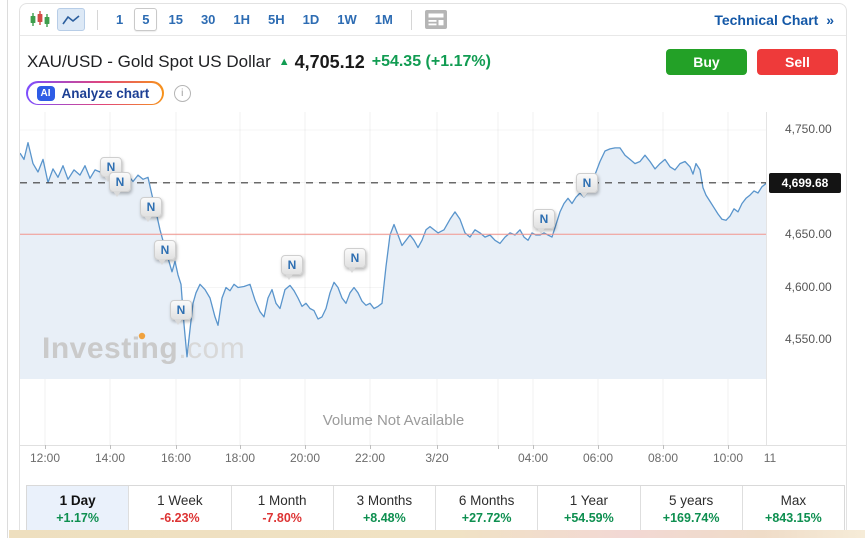 The height and width of the screenshot is (538, 865). I want to click on range-tab-1-day: 1 Day +1.17%, so click(78, 509).